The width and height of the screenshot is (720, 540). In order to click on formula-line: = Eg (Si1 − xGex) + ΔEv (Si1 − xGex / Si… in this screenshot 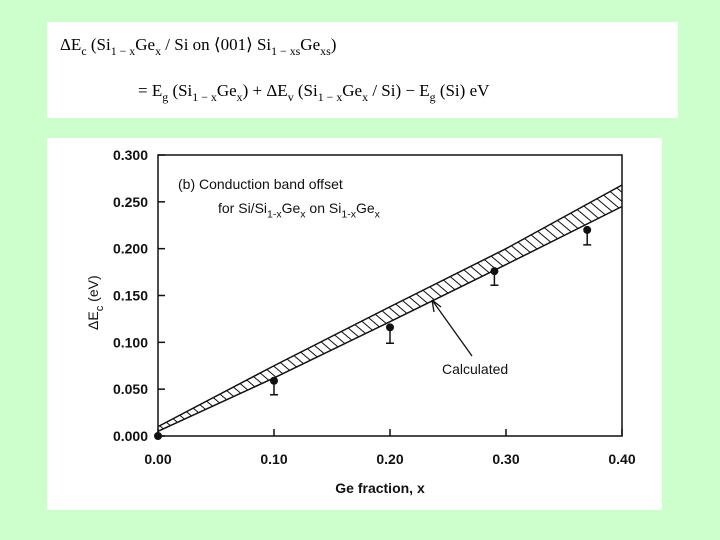, I will do `click(314, 92)`.